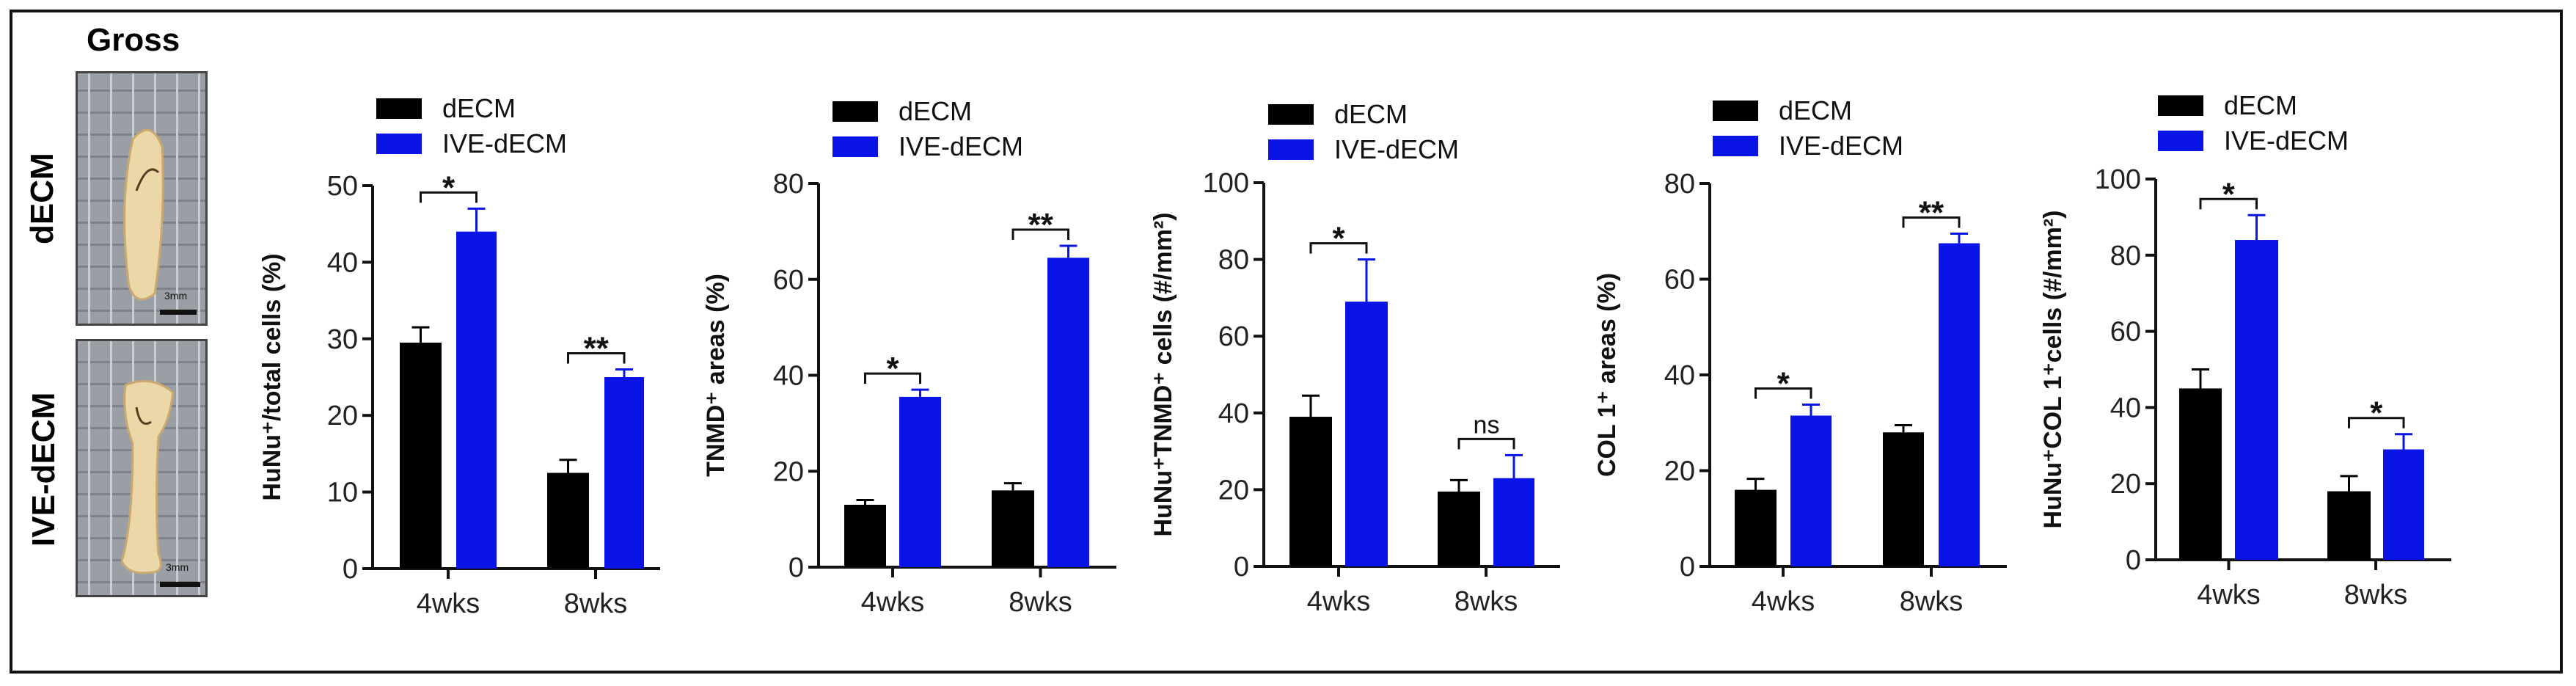  Describe the element at coordinates (272, 376) in the screenshot. I see `y-axis-label: HuNu⁺/total cells (%)` at that location.